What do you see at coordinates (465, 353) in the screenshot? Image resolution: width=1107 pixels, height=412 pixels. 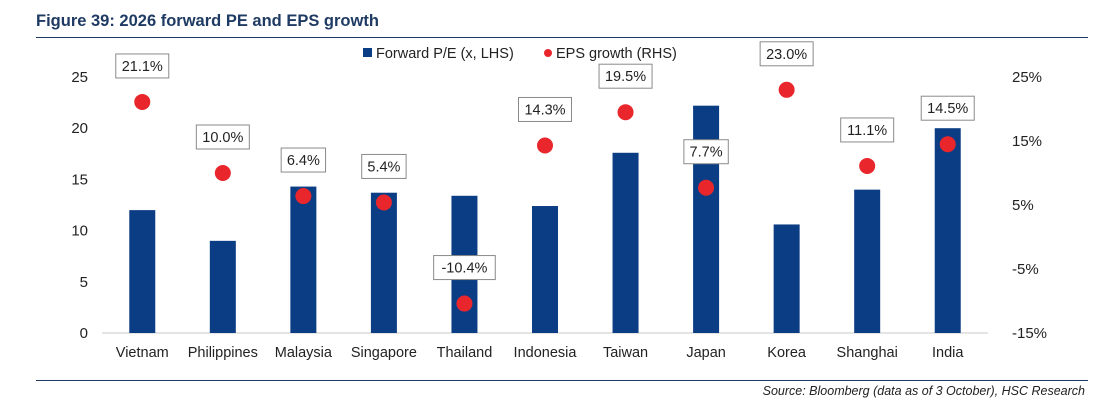 I see `category-label: Thailand` at bounding box center [465, 353].